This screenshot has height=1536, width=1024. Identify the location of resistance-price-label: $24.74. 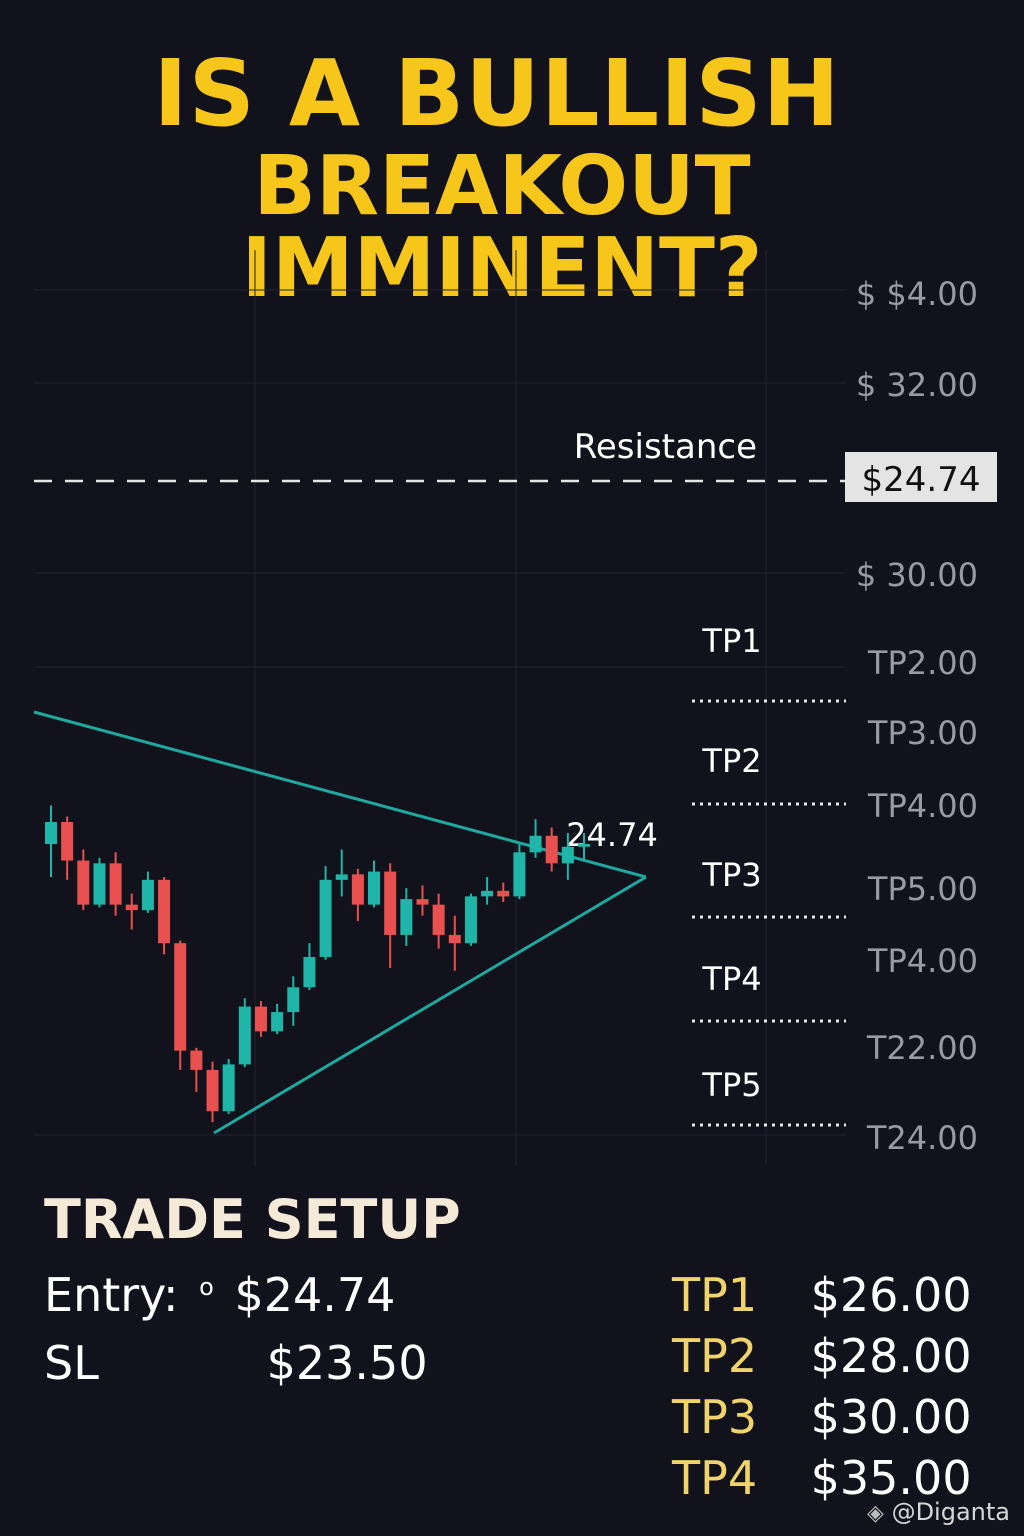
(921, 480).